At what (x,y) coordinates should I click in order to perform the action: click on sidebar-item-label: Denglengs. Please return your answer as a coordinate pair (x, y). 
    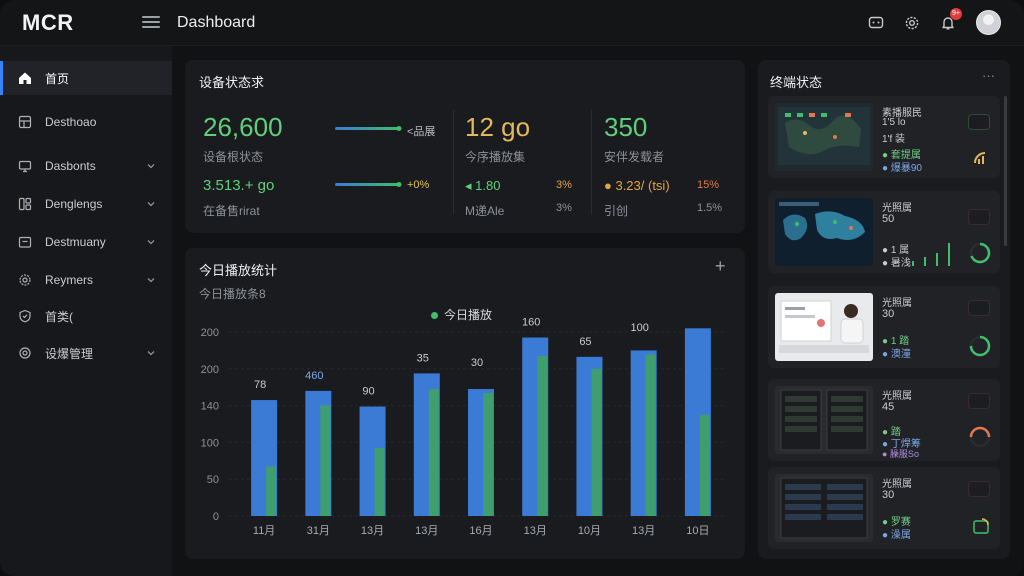
    Looking at the image, I should click on (74, 204).